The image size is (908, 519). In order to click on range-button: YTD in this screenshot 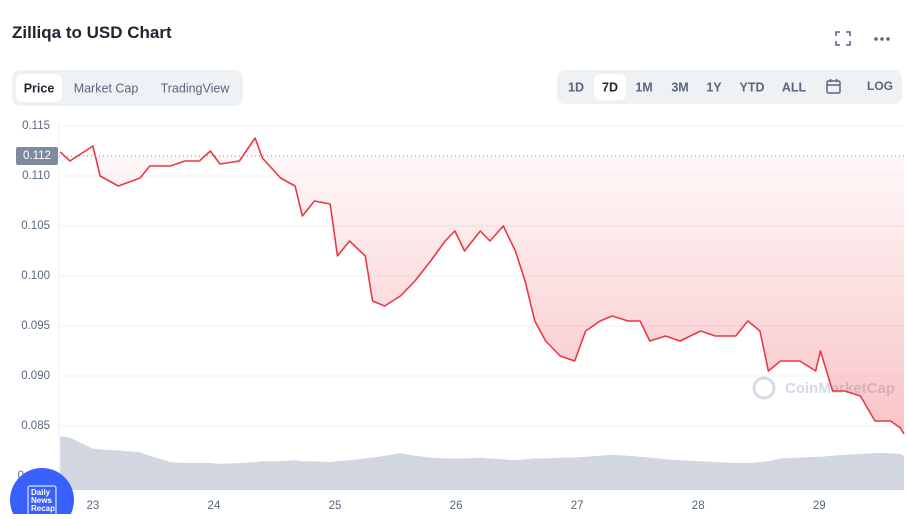, I will do `click(752, 87)`.